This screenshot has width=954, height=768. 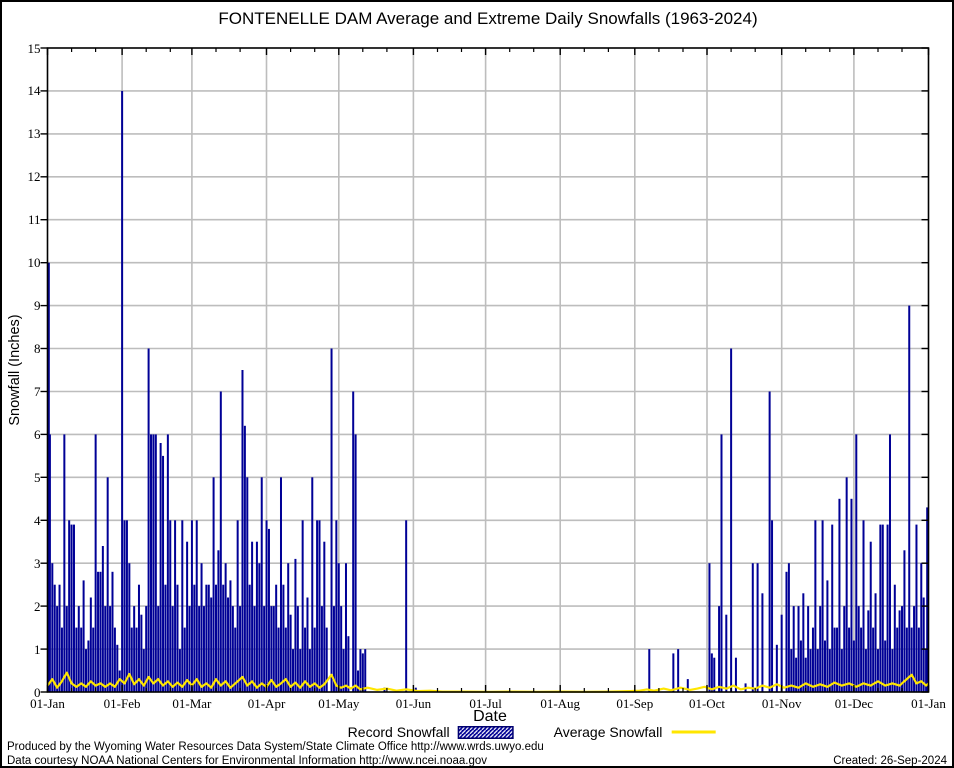 What do you see at coordinates (34, 134) in the screenshot?
I see `y-tick-label: 13` at bounding box center [34, 134].